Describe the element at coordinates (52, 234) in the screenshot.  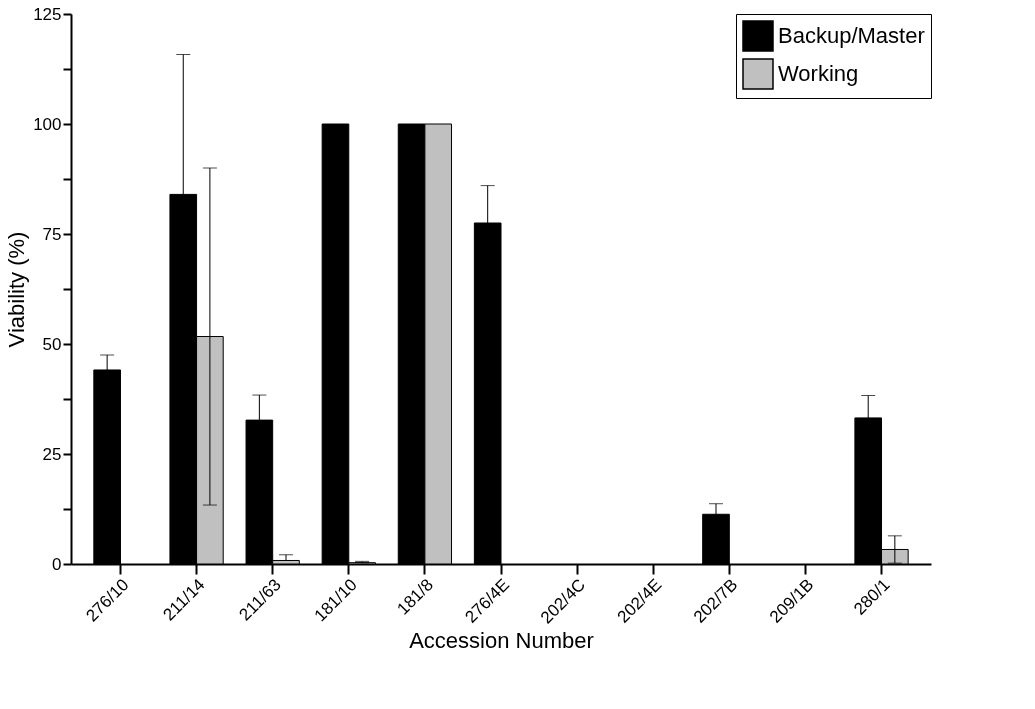
I see `y-tick-label: 75` at that location.